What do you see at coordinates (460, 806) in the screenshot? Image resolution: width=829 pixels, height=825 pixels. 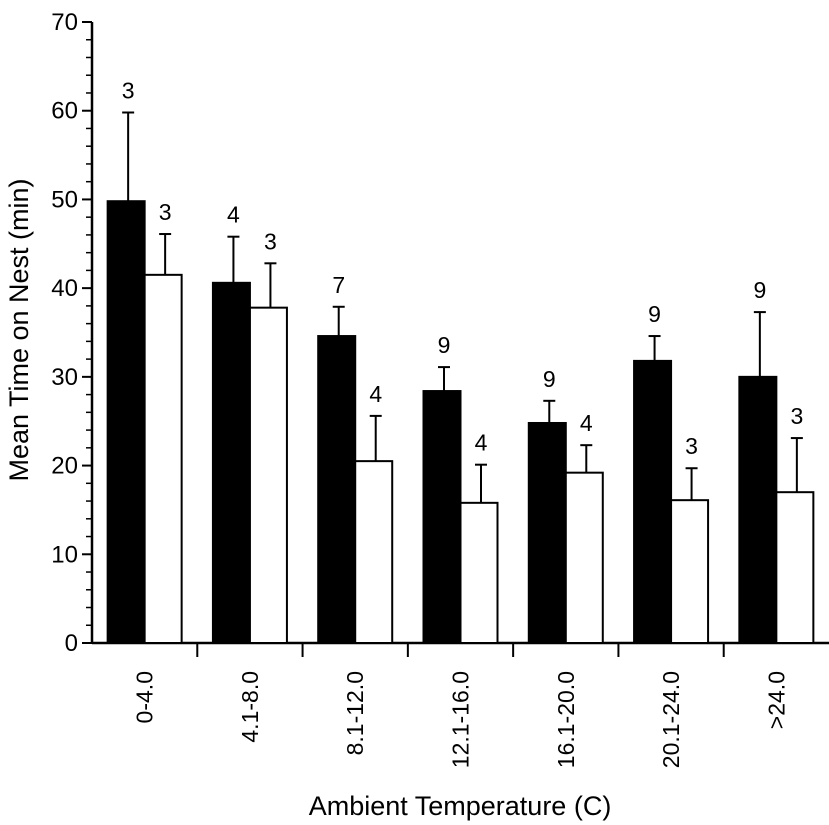 I see `x-axis-title: Ambient Temperature (C)` at bounding box center [460, 806].